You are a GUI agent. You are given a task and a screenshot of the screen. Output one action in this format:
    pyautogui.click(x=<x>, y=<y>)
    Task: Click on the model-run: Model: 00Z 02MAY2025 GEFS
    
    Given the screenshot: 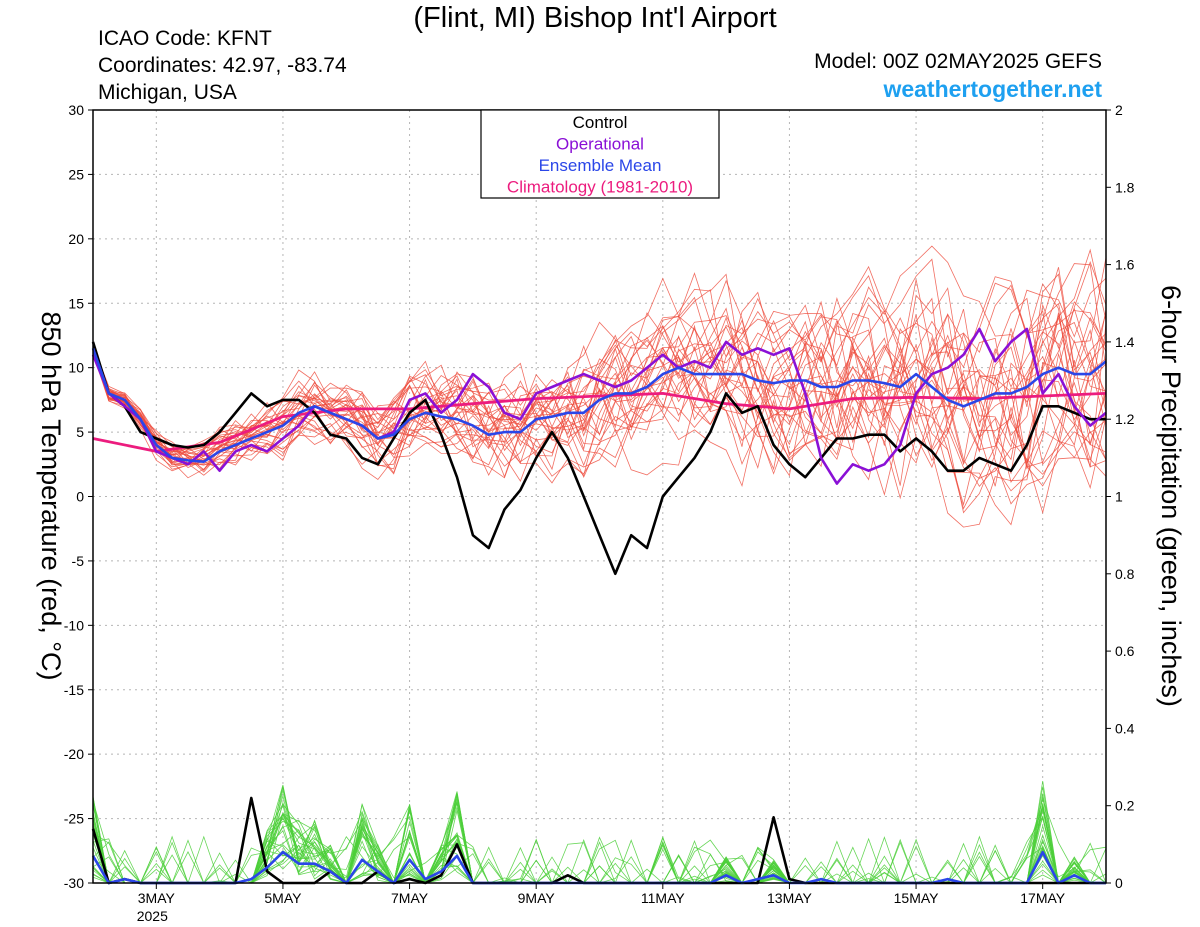 What is the action you would take?
    pyautogui.click(x=958, y=61)
    